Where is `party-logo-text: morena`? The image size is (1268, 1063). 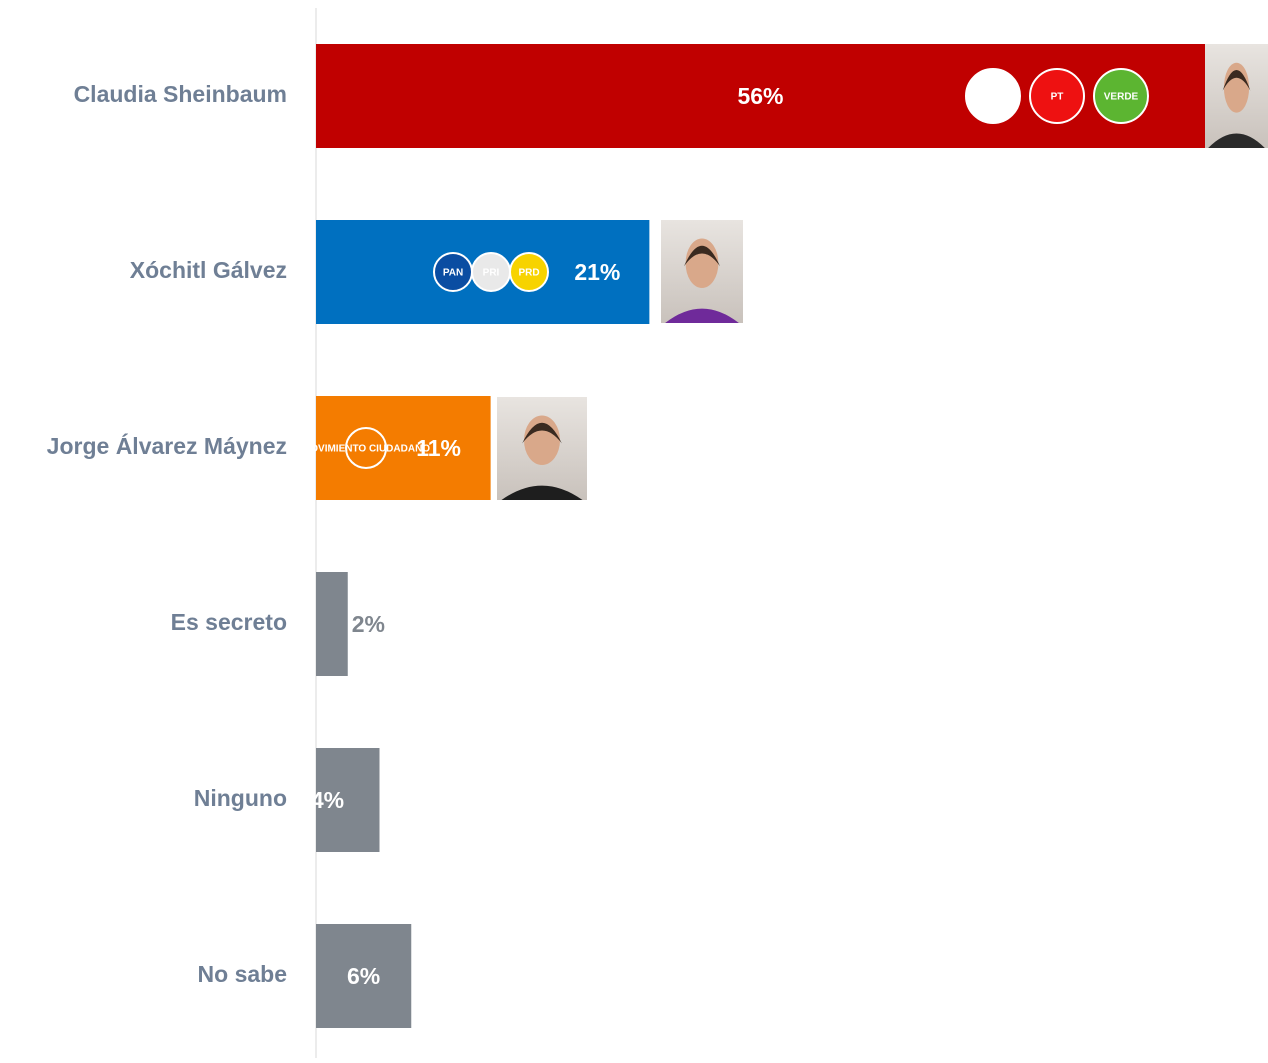 party-logo-text: morena is located at coordinates (993, 97).